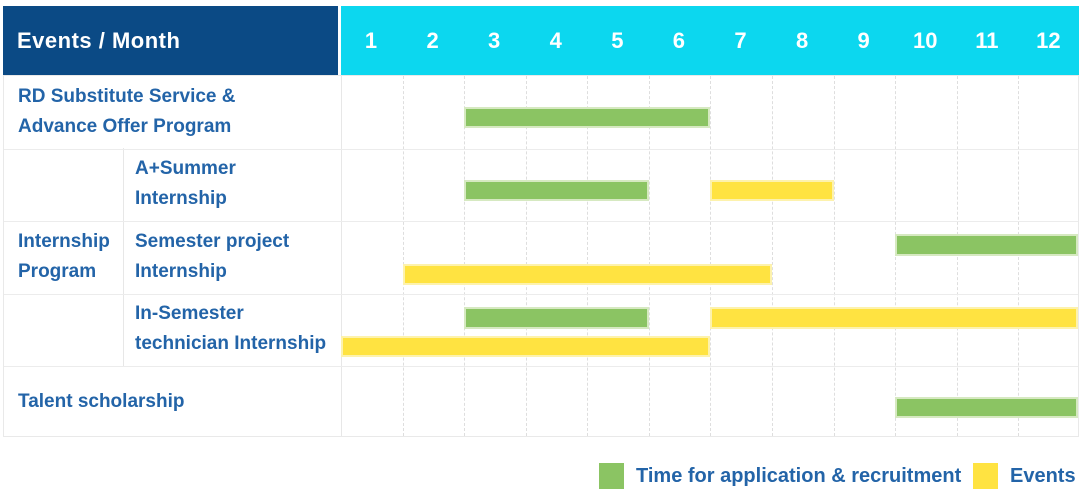  Describe the element at coordinates (189, 313) in the screenshot. I see `row-label-line: In-Semester` at that location.